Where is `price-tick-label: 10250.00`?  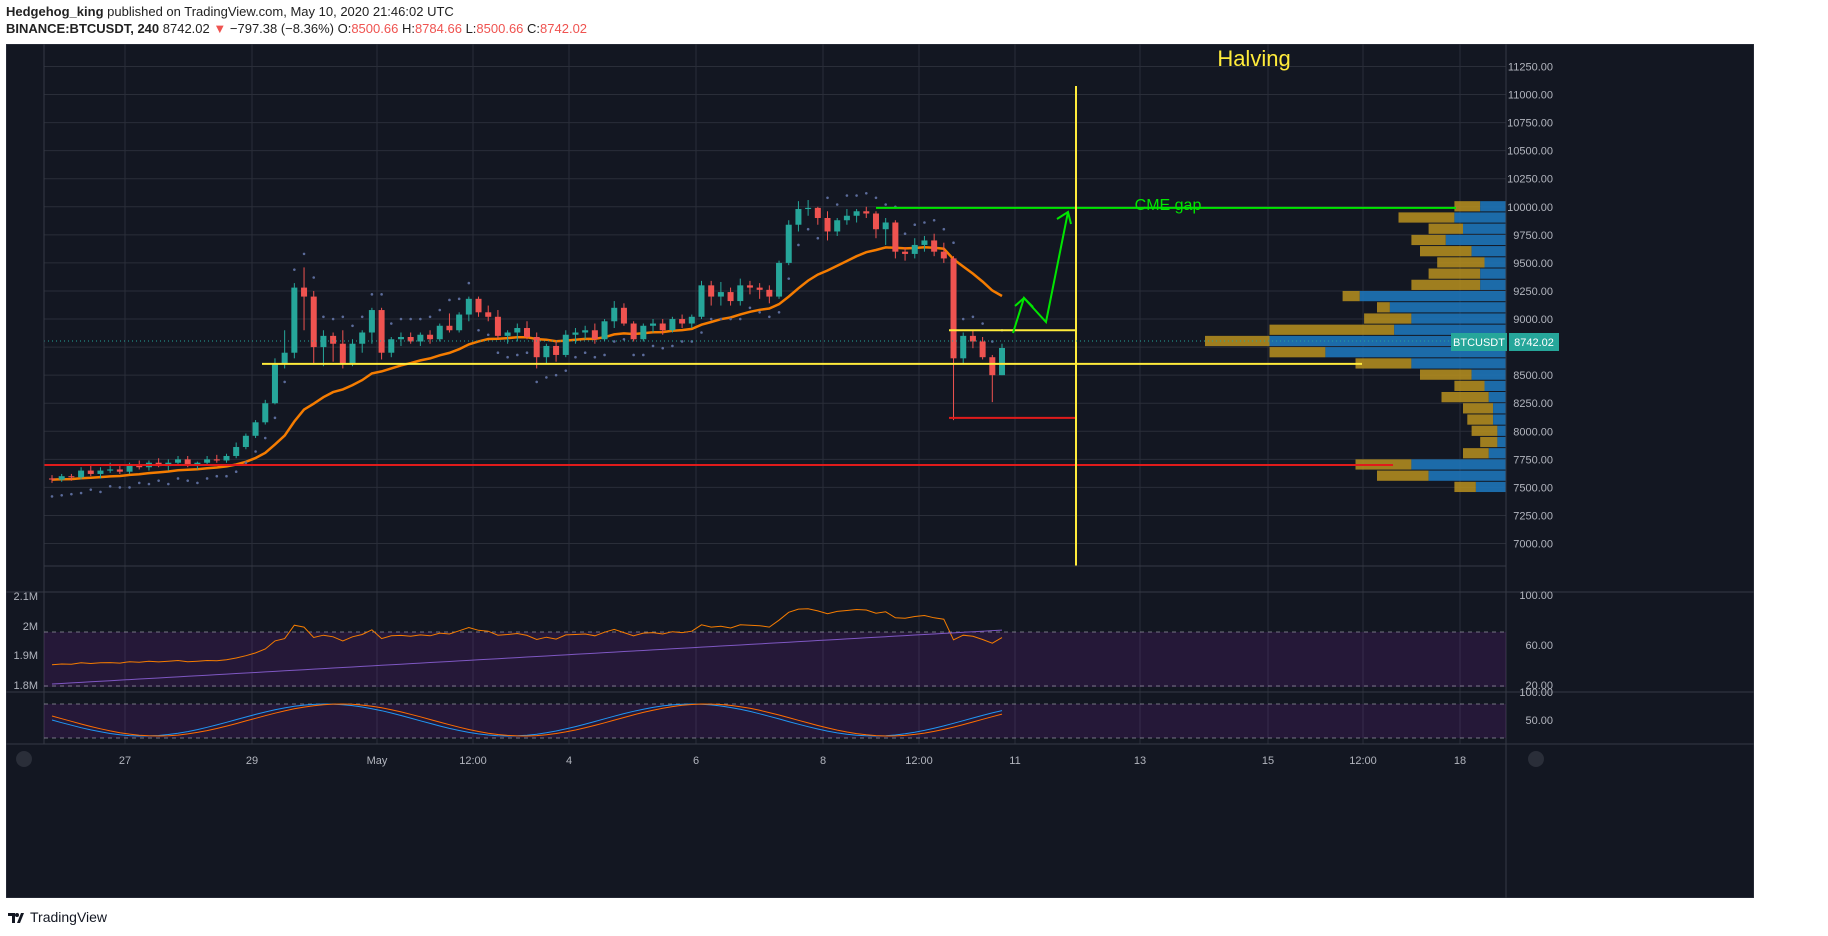
price-tick-label: 10250.00 is located at coordinates (1530, 180).